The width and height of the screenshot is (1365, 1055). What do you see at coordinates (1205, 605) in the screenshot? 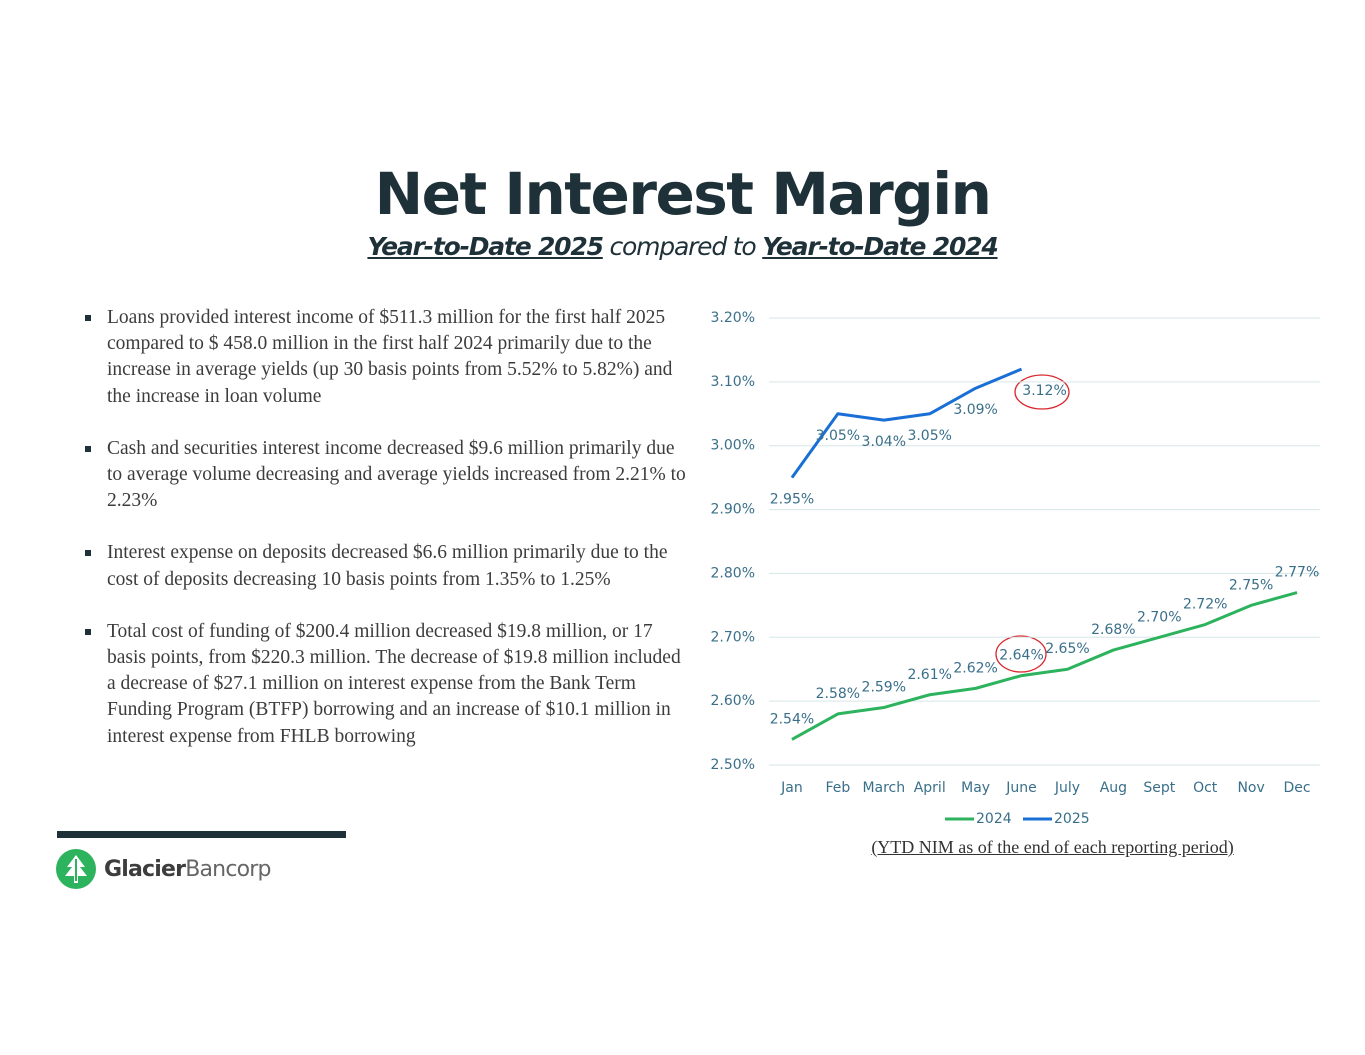
I see `data-label: 2.72%` at bounding box center [1205, 605].